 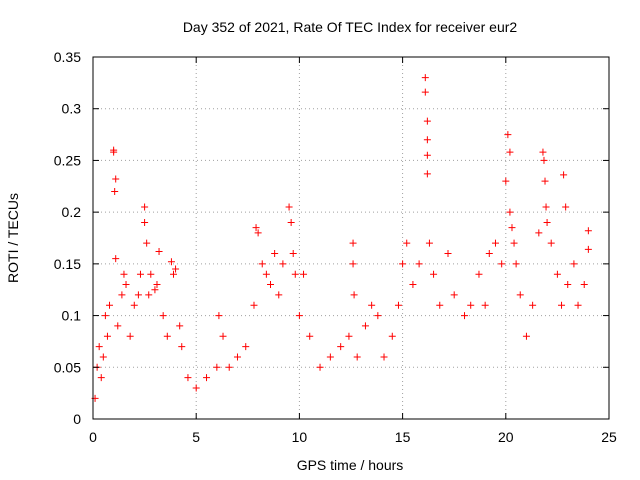 I want to click on x-tick-label: 20, so click(x=506, y=437).